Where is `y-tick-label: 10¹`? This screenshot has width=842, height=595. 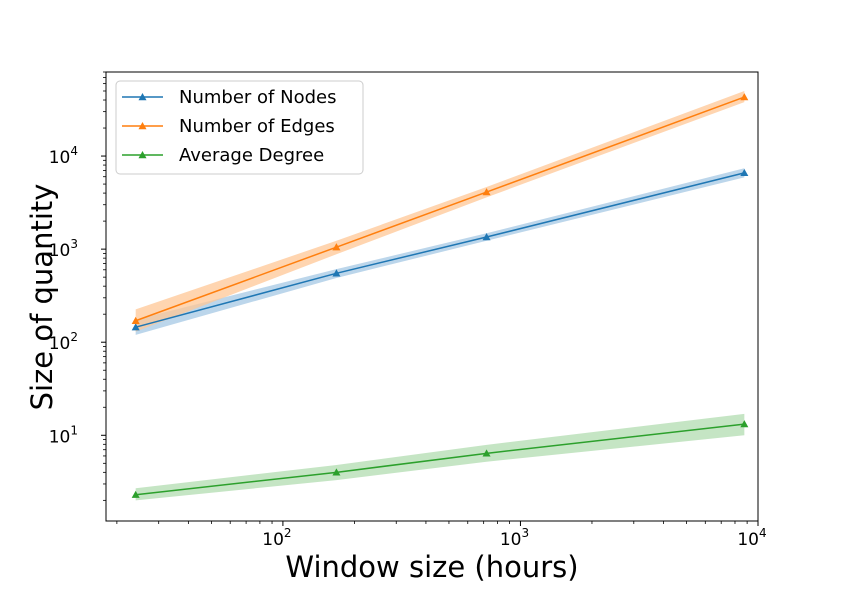 y-tick-label: 10¹ is located at coordinates (63, 435).